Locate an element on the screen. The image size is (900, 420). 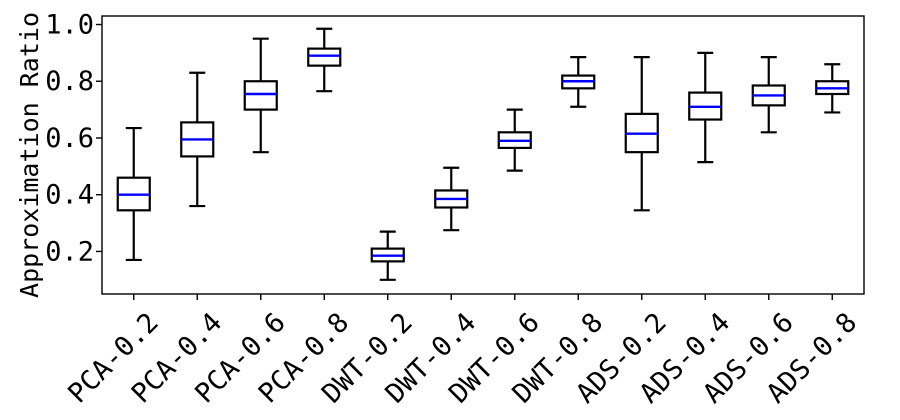
y-tick-label: 1.0 is located at coordinates (69, 25).